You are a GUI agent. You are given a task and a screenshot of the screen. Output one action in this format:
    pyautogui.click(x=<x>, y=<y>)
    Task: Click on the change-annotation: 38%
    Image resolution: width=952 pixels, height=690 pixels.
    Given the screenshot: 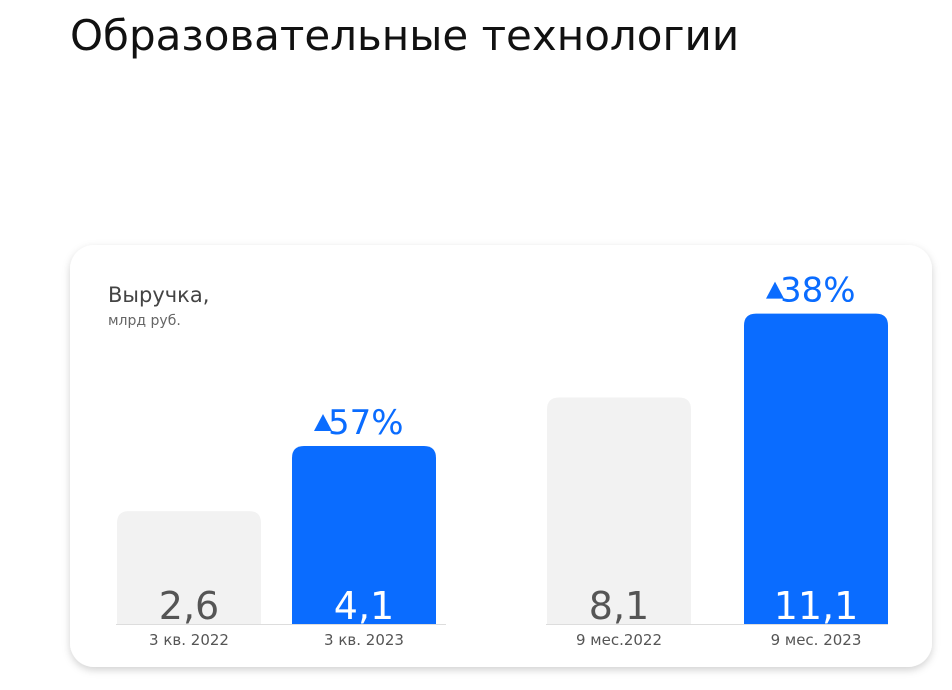 What is the action you would take?
    pyautogui.click(x=818, y=291)
    